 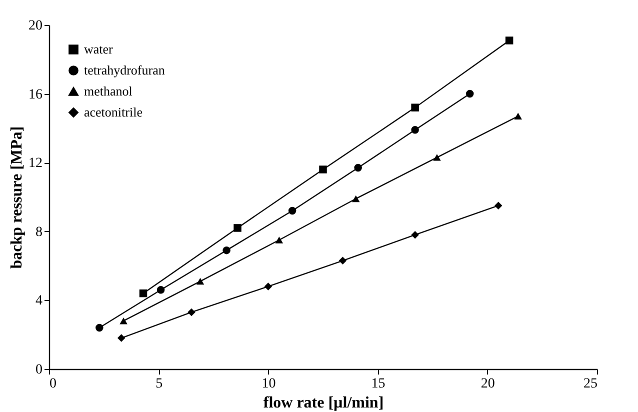 I want to click on legend-label: tetrahydrofuran, so click(x=125, y=70).